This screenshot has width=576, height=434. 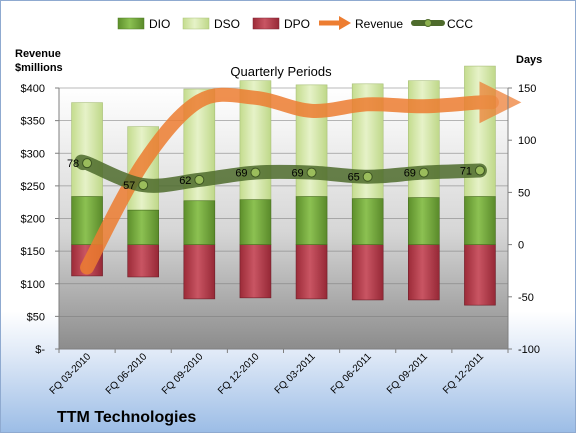 What do you see at coordinates (33, 252) in the screenshot?
I see `left-tick-label: $150` at bounding box center [33, 252].